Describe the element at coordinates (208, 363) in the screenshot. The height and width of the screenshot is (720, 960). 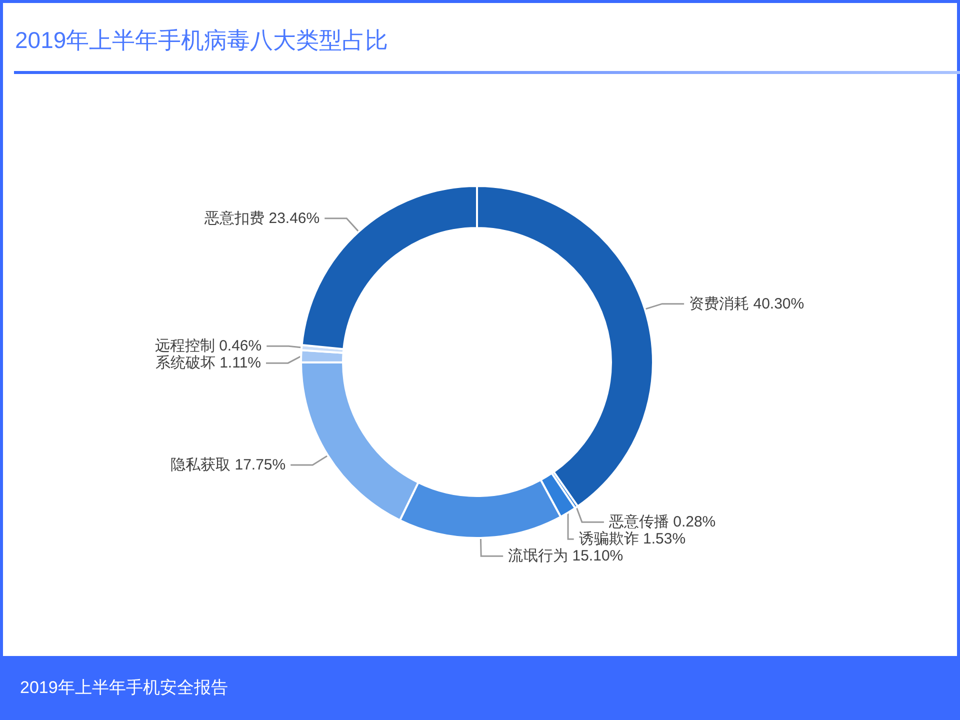
I see `slice-label: 系统破坏 1.11%` at that location.